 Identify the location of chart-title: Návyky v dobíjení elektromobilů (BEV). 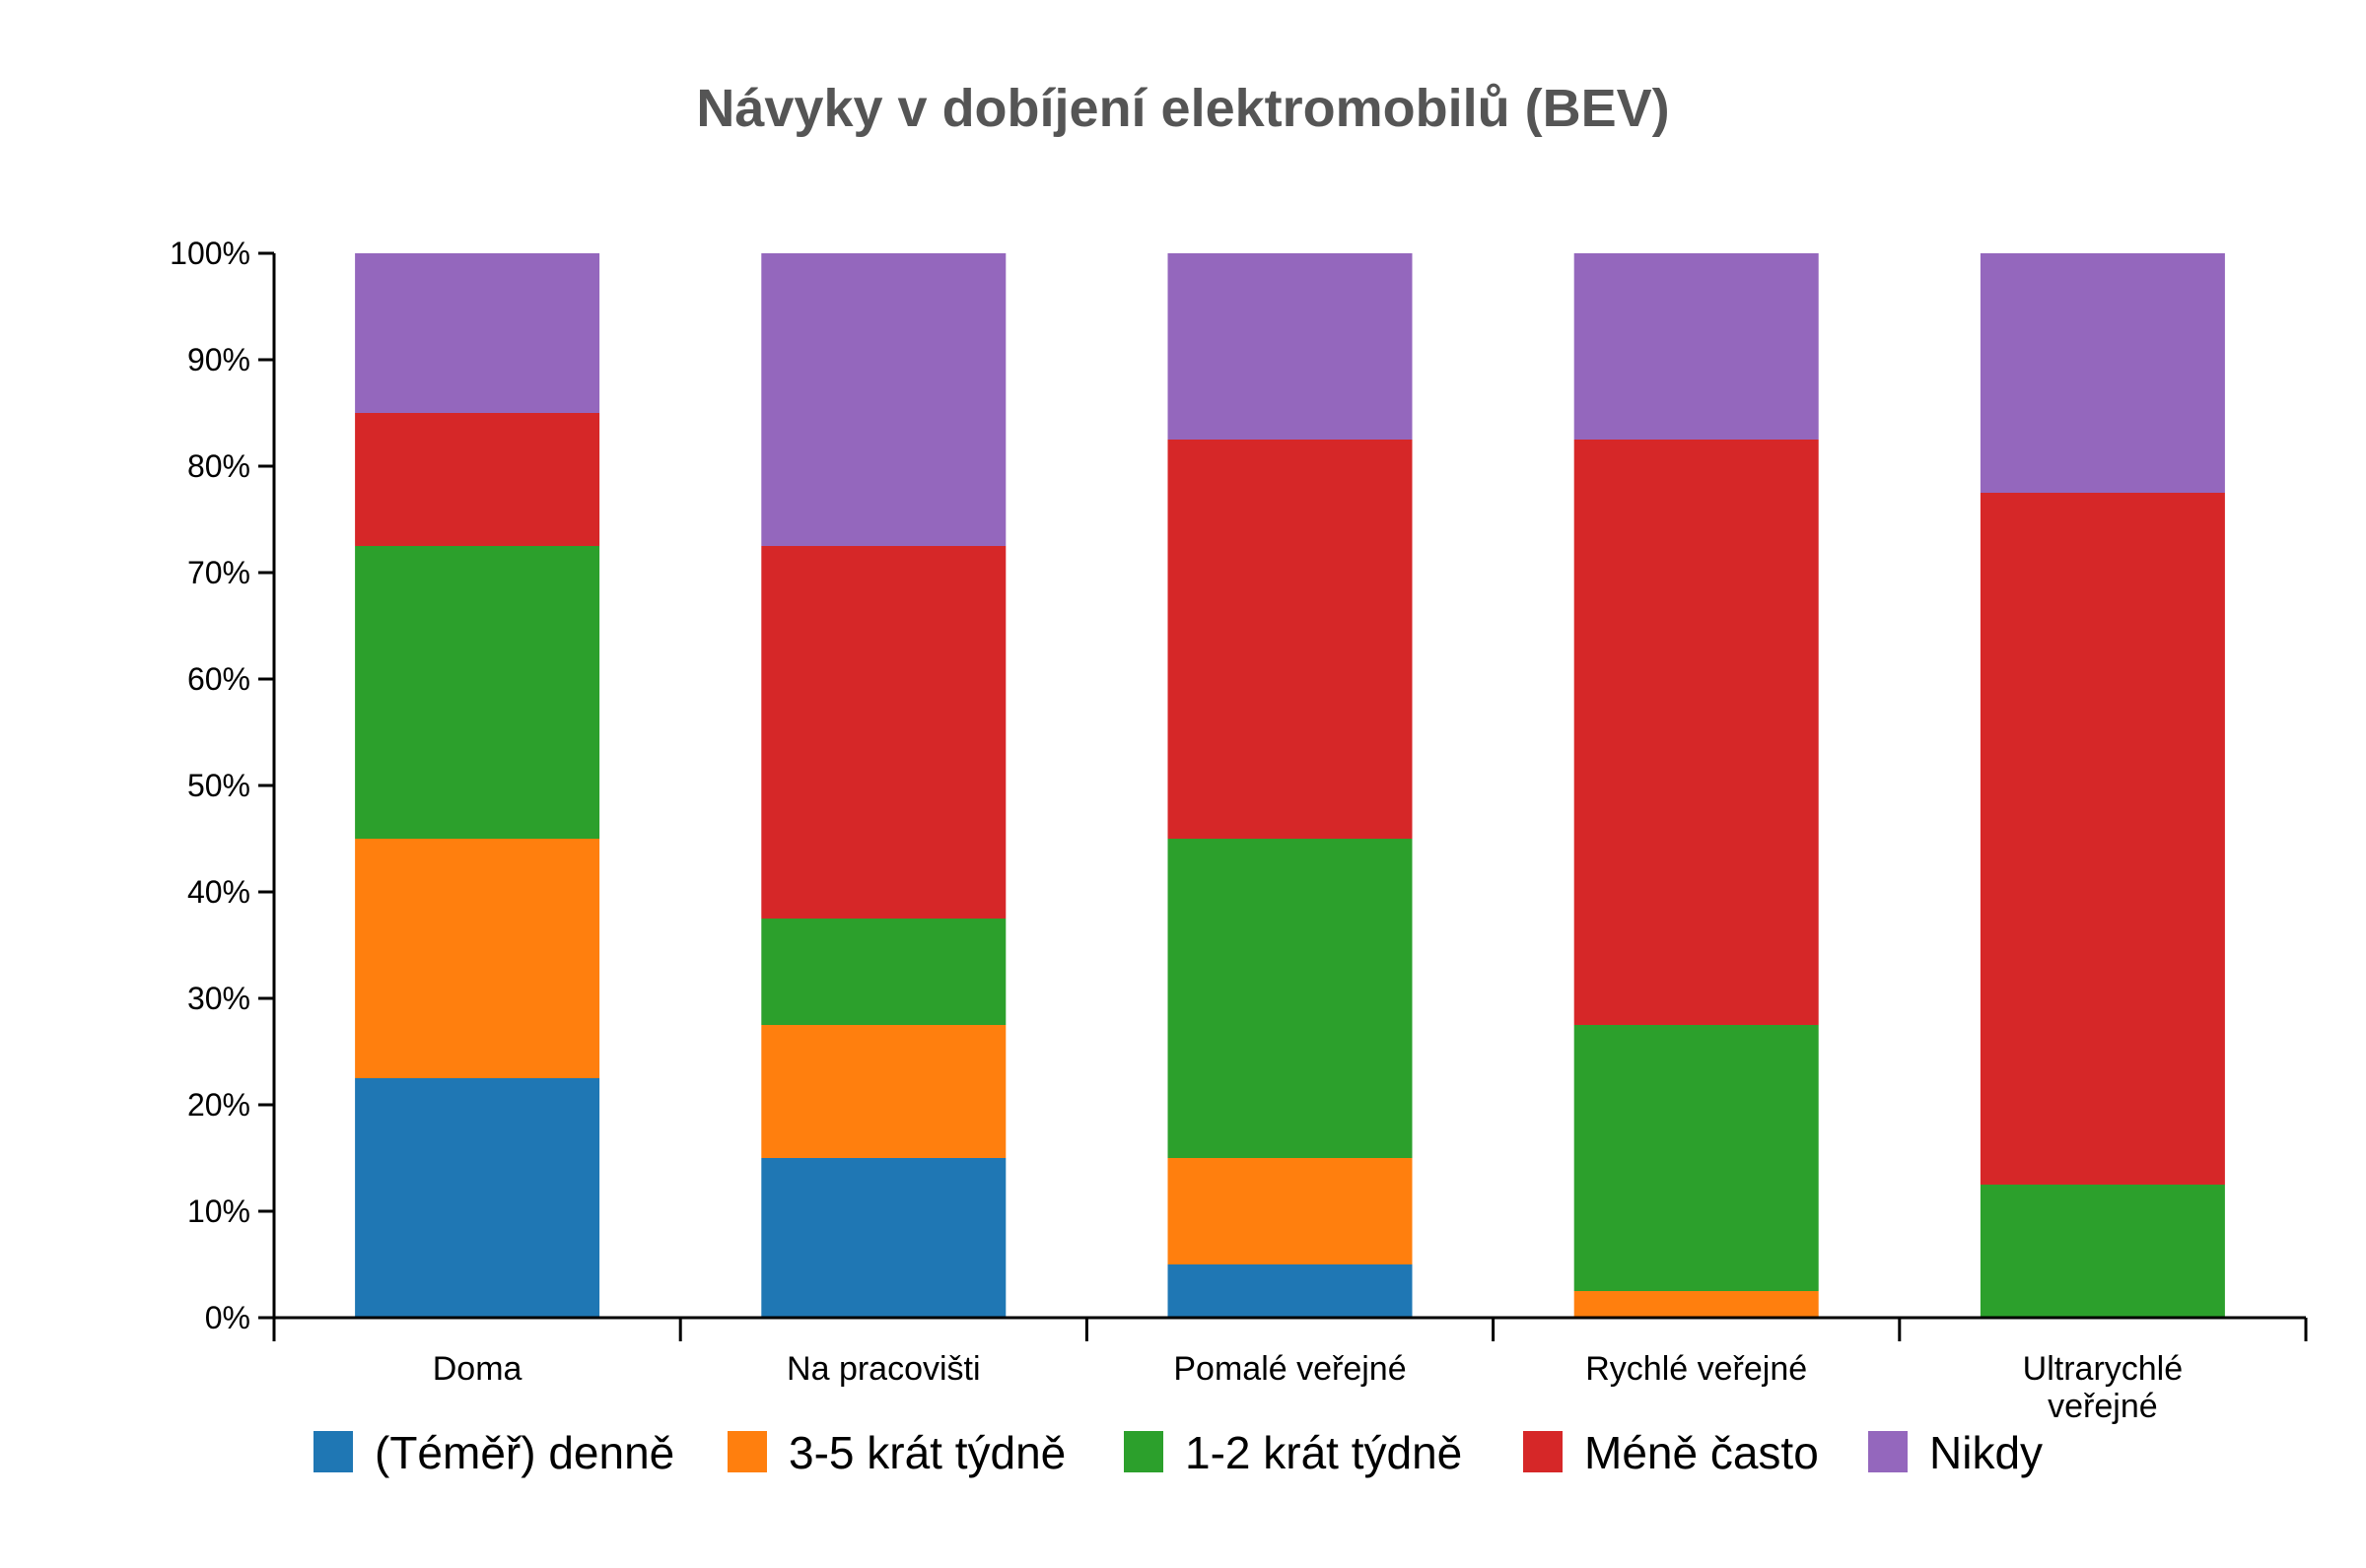
(1182, 108).